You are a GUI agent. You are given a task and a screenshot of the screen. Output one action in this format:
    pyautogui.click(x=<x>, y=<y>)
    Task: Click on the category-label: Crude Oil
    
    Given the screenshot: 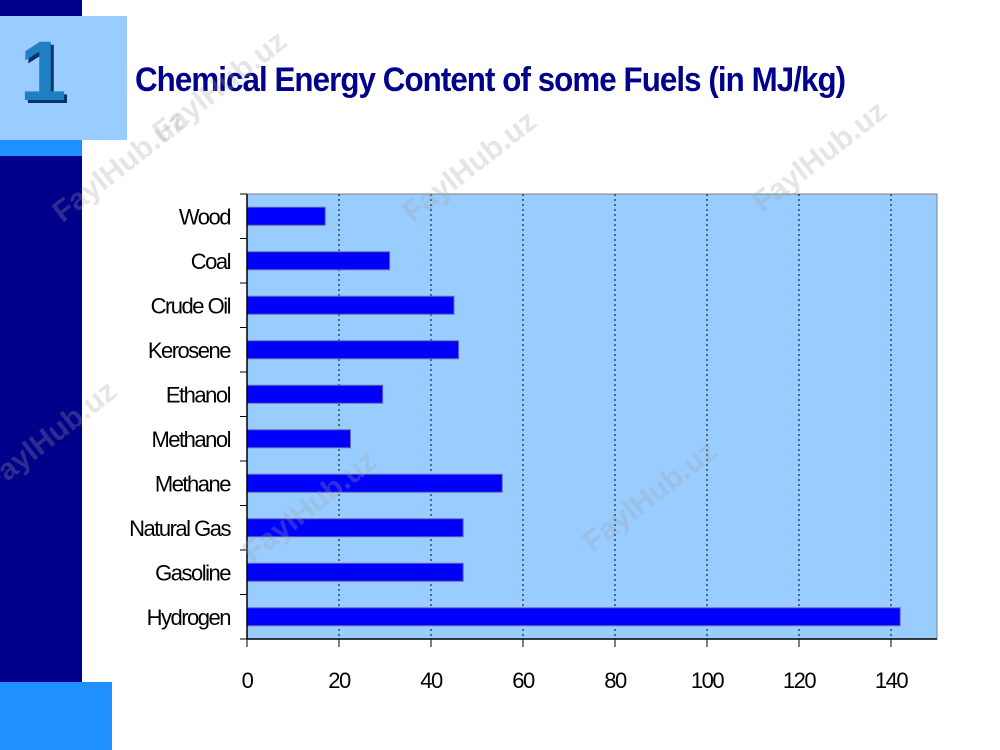 What is the action you would take?
    pyautogui.click(x=191, y=305)
    